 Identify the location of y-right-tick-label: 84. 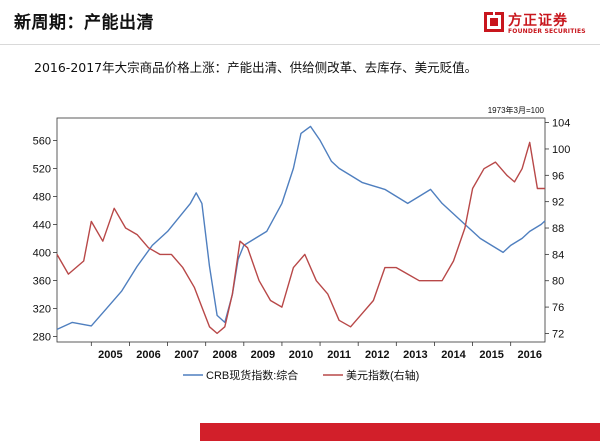
(558, 255).